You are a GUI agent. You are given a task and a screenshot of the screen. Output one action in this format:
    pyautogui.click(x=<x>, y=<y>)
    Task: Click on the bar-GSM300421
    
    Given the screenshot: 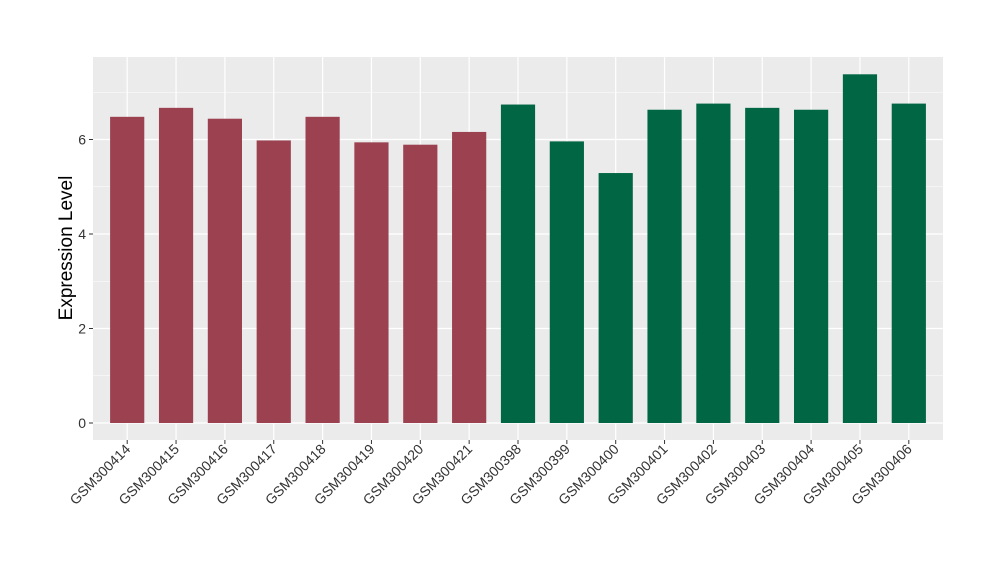 What is the action you would take?
    pyautogui.click(x=469, y=277)
    